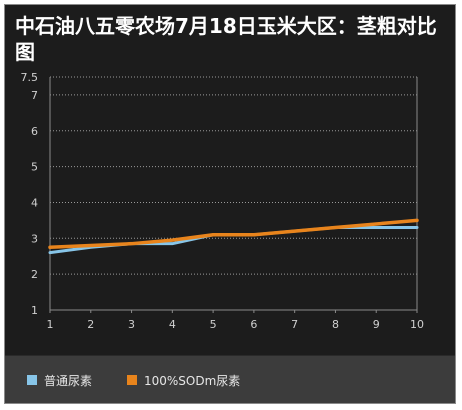  What do you see at coordinates (50, 324) in the screenshot?
I see `x-tick-label: 1` at bounding box center [50, 324].